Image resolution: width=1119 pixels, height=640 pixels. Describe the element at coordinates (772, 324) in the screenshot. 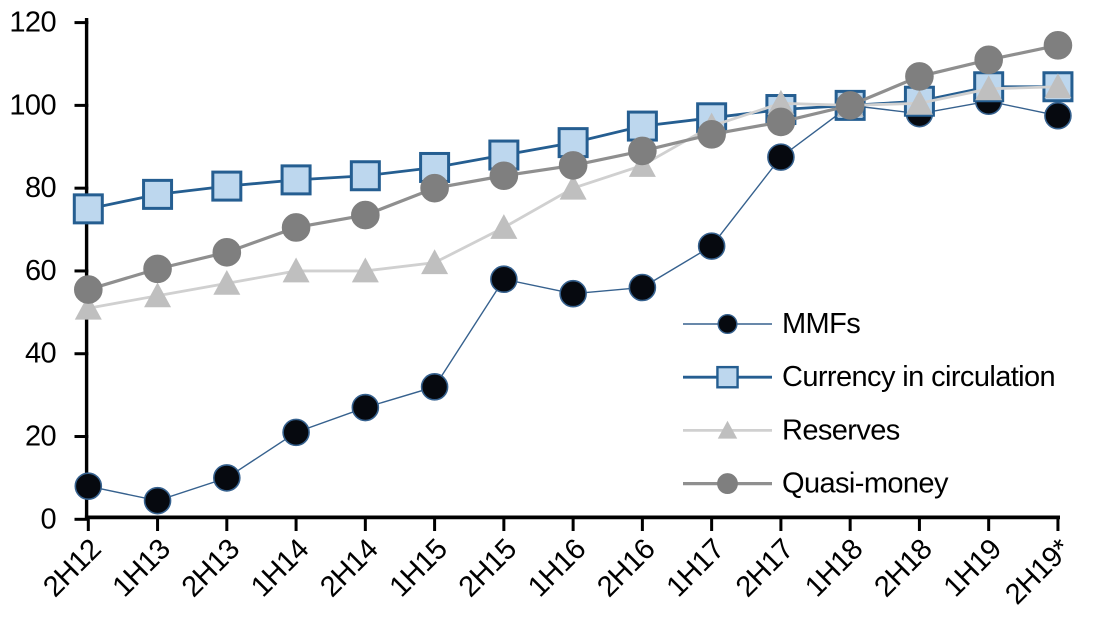

I see `legend-item-mmfs: MMFs` at that location.